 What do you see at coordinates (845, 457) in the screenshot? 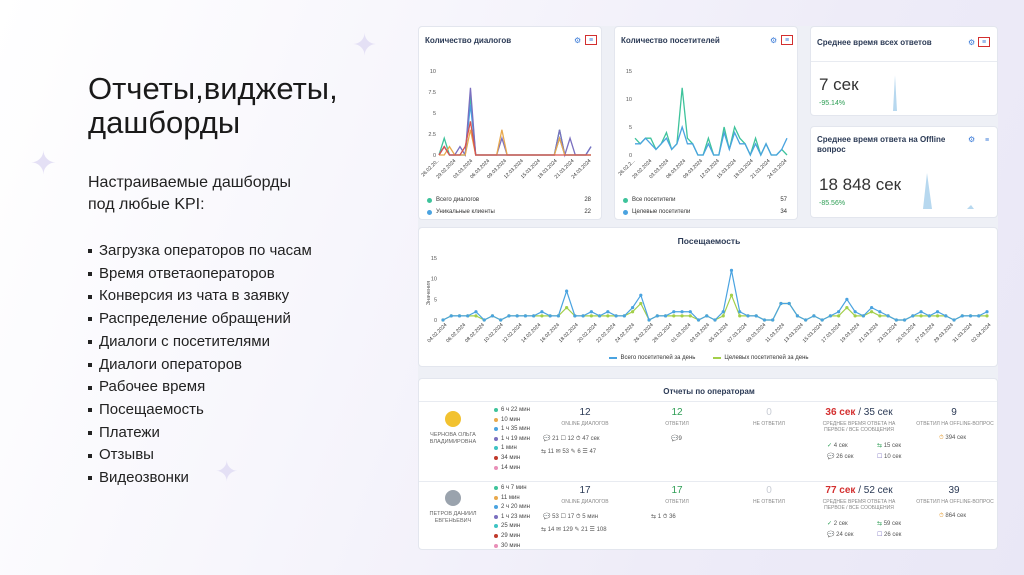
I see `metric-value: 26 сек` at bounding box center [845, 457].